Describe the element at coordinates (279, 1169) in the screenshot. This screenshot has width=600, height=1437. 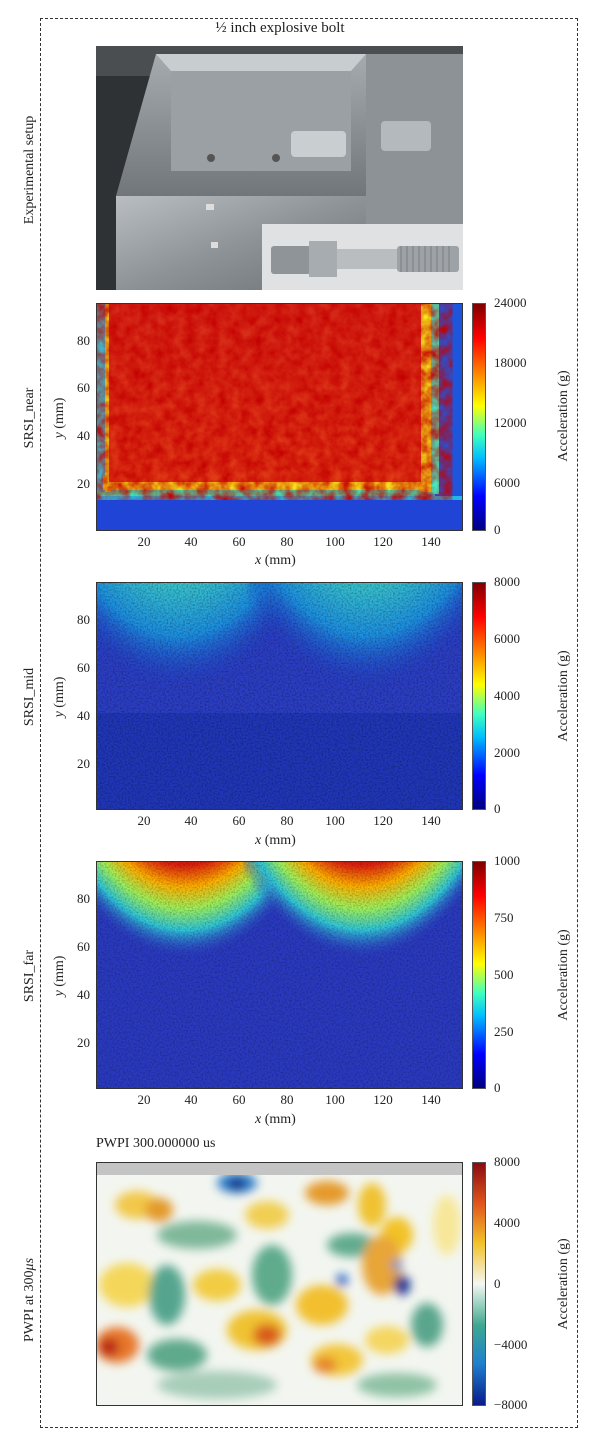
I see `pwpi-header-bar` at that location.